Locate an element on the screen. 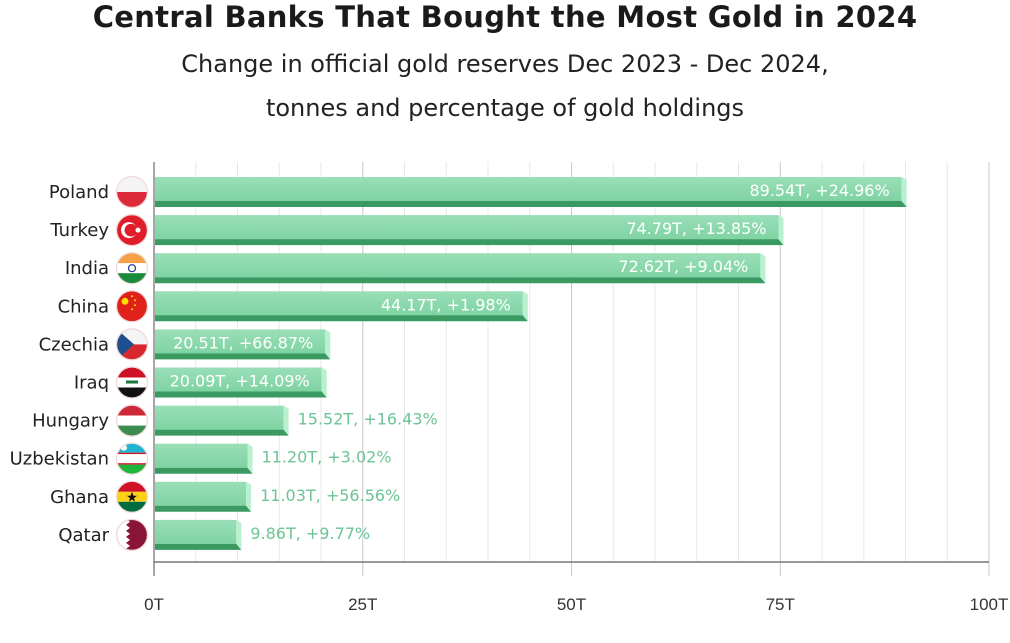  category-label: Iraq is located at coordinates (91, 383).